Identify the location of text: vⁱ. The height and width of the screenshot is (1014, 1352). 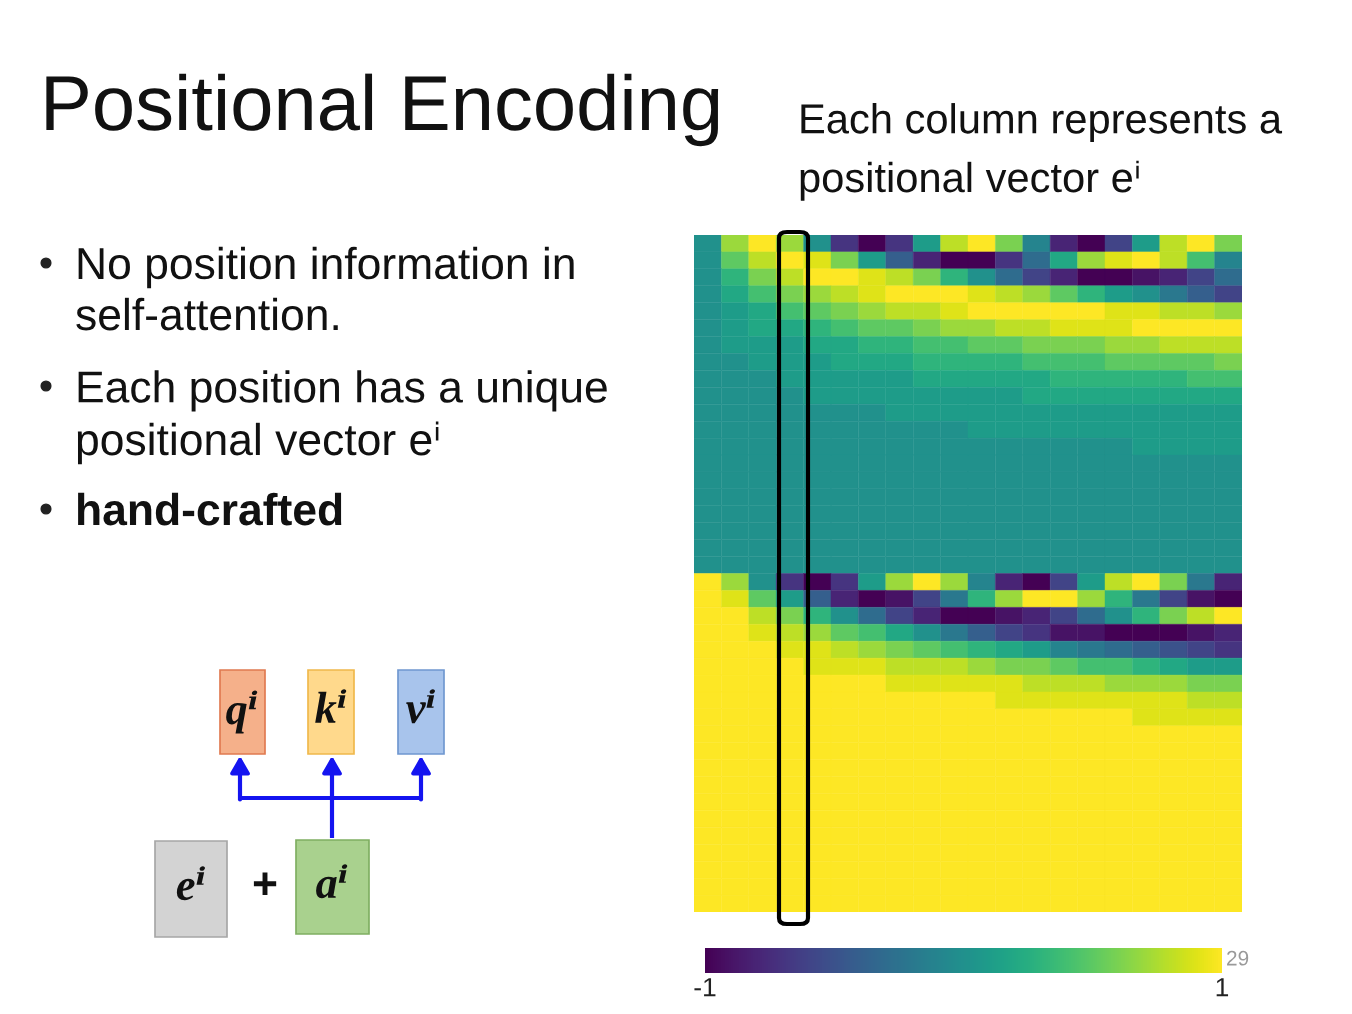
(420, 706).